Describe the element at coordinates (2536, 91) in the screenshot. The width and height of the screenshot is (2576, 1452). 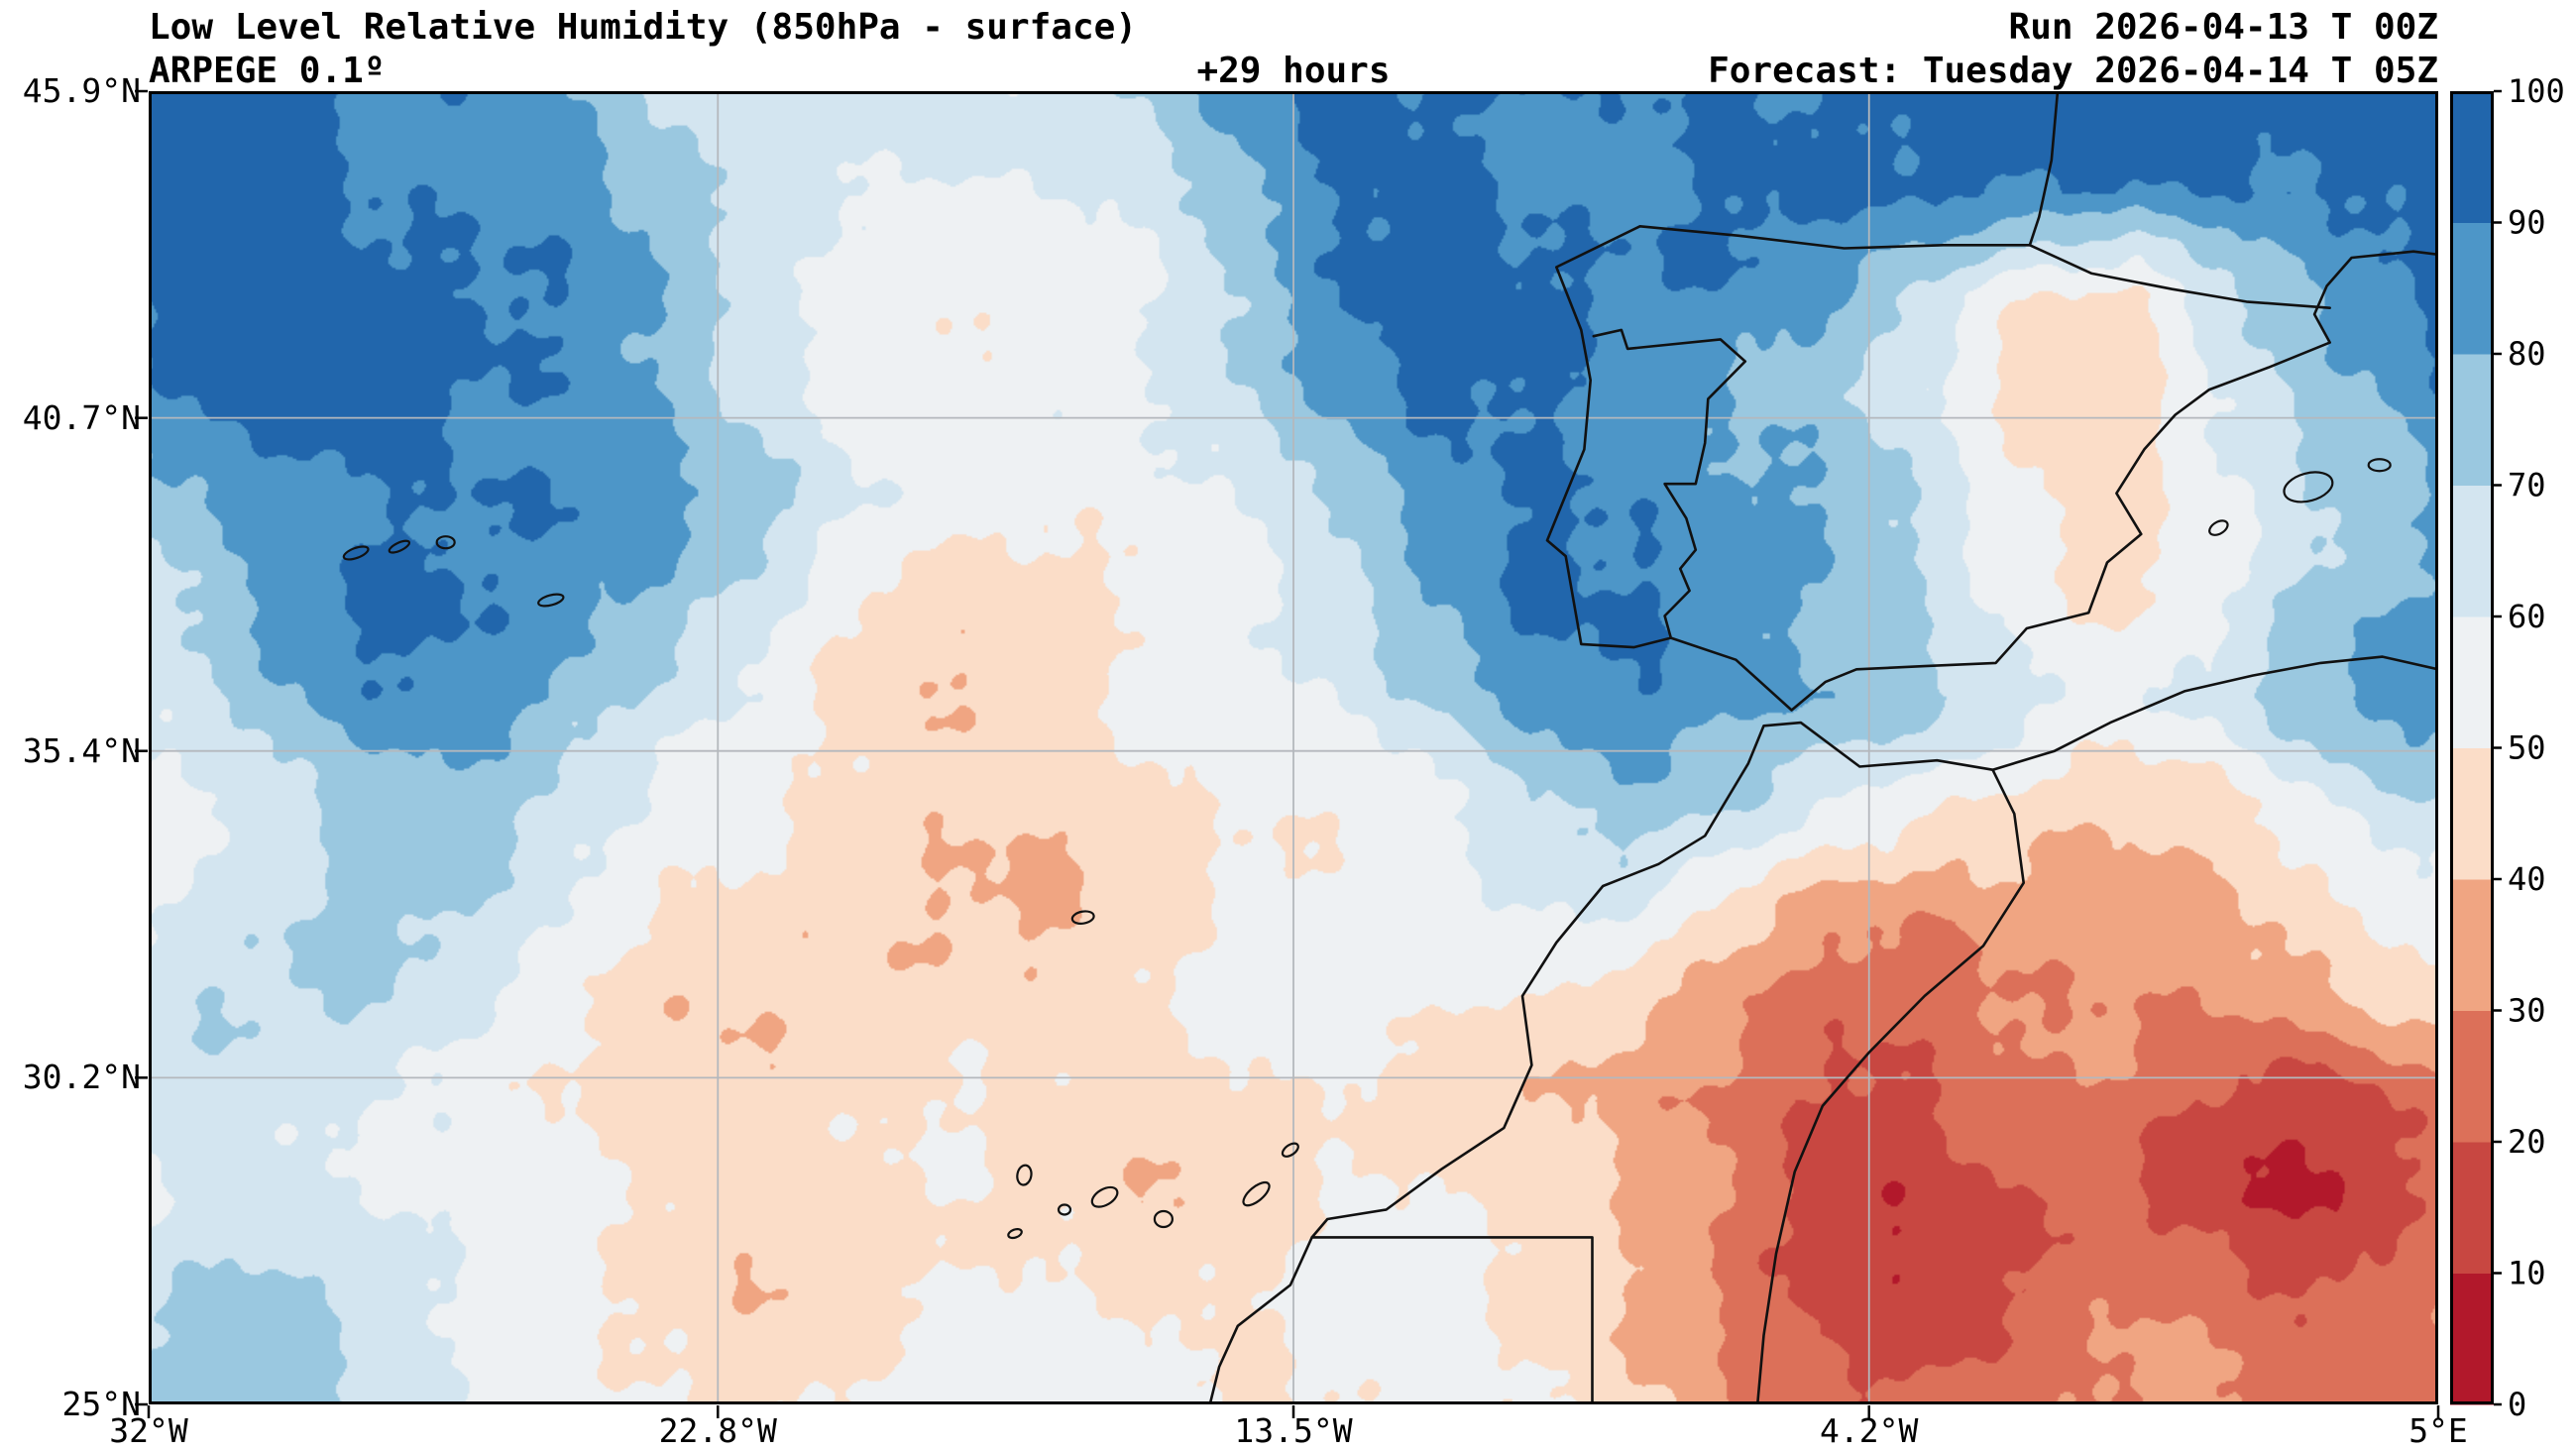
I see `colorbar-tick-label: 100` at that location.